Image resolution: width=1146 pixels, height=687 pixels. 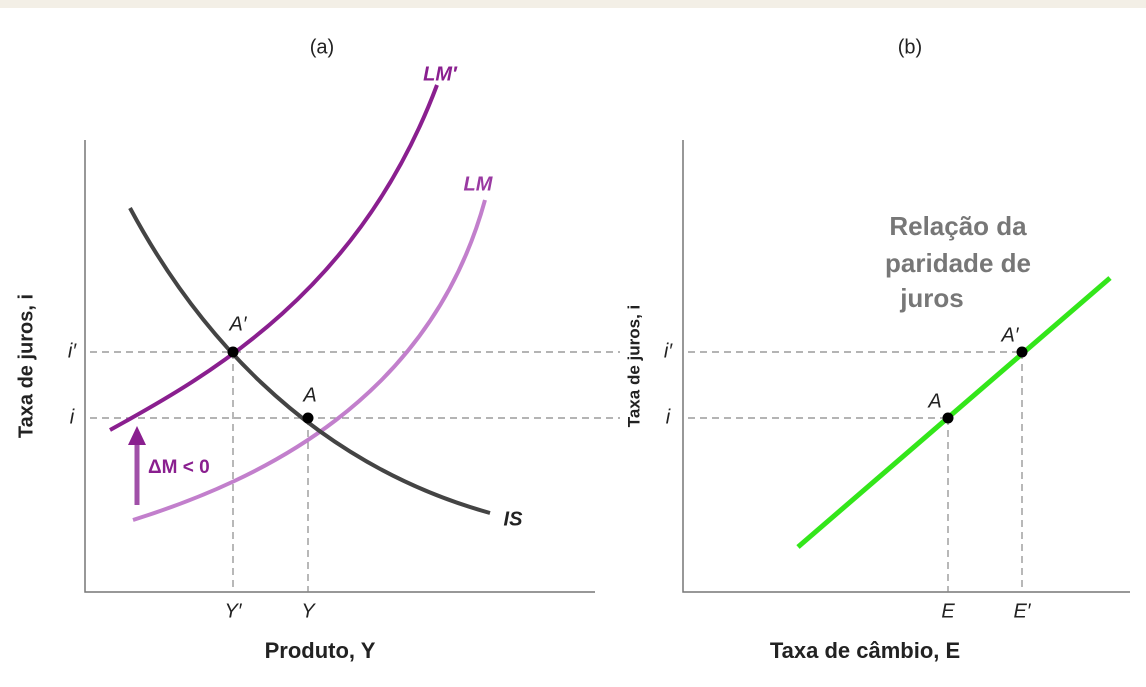 What do you see at coordinates (573, 4) in the screenshot?
I see `top-strip` at bounding box center [573, 4].